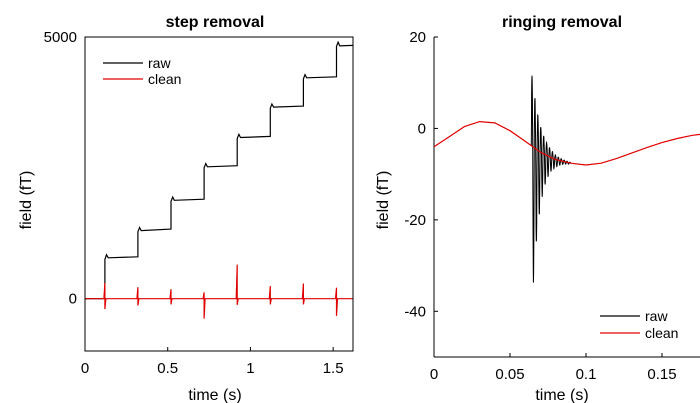 Image resolution: width=700 pixels, height=403 pixels. Describe the element at coordinates (215, 22) in the screenshot. I see `chart-title: step removal` at that location.